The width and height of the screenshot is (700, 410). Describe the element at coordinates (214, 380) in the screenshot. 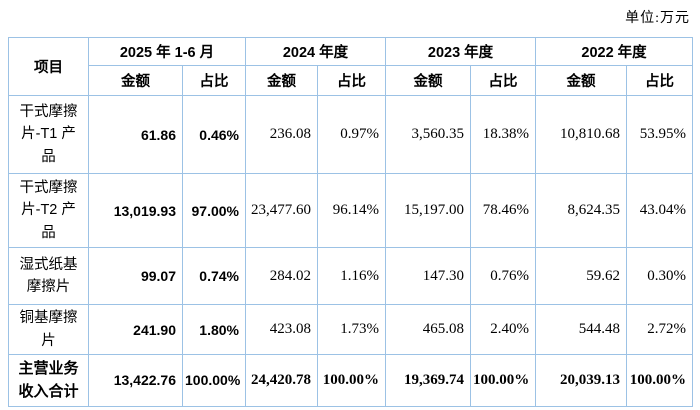

I see `cell-ratio-2025: 100.00%` at that location.